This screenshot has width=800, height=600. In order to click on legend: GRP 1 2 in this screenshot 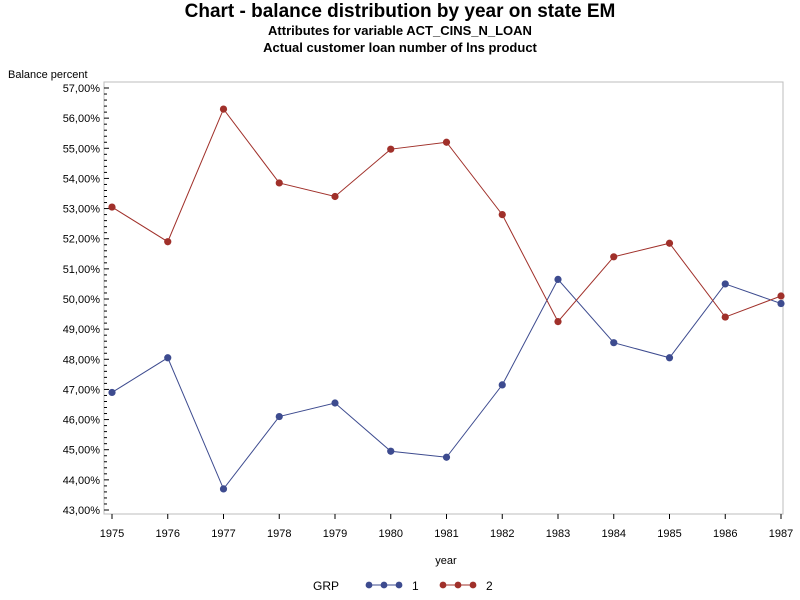, I will do `click(403, 586)`.